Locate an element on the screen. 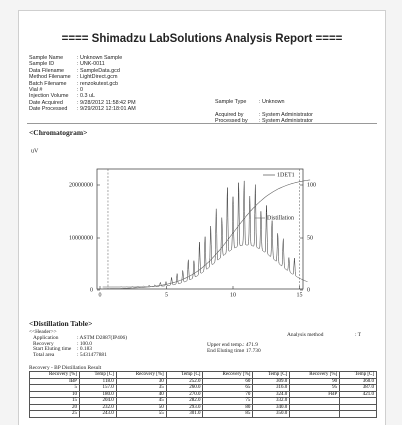  distillation-curve is located at coordinates (206, 234).